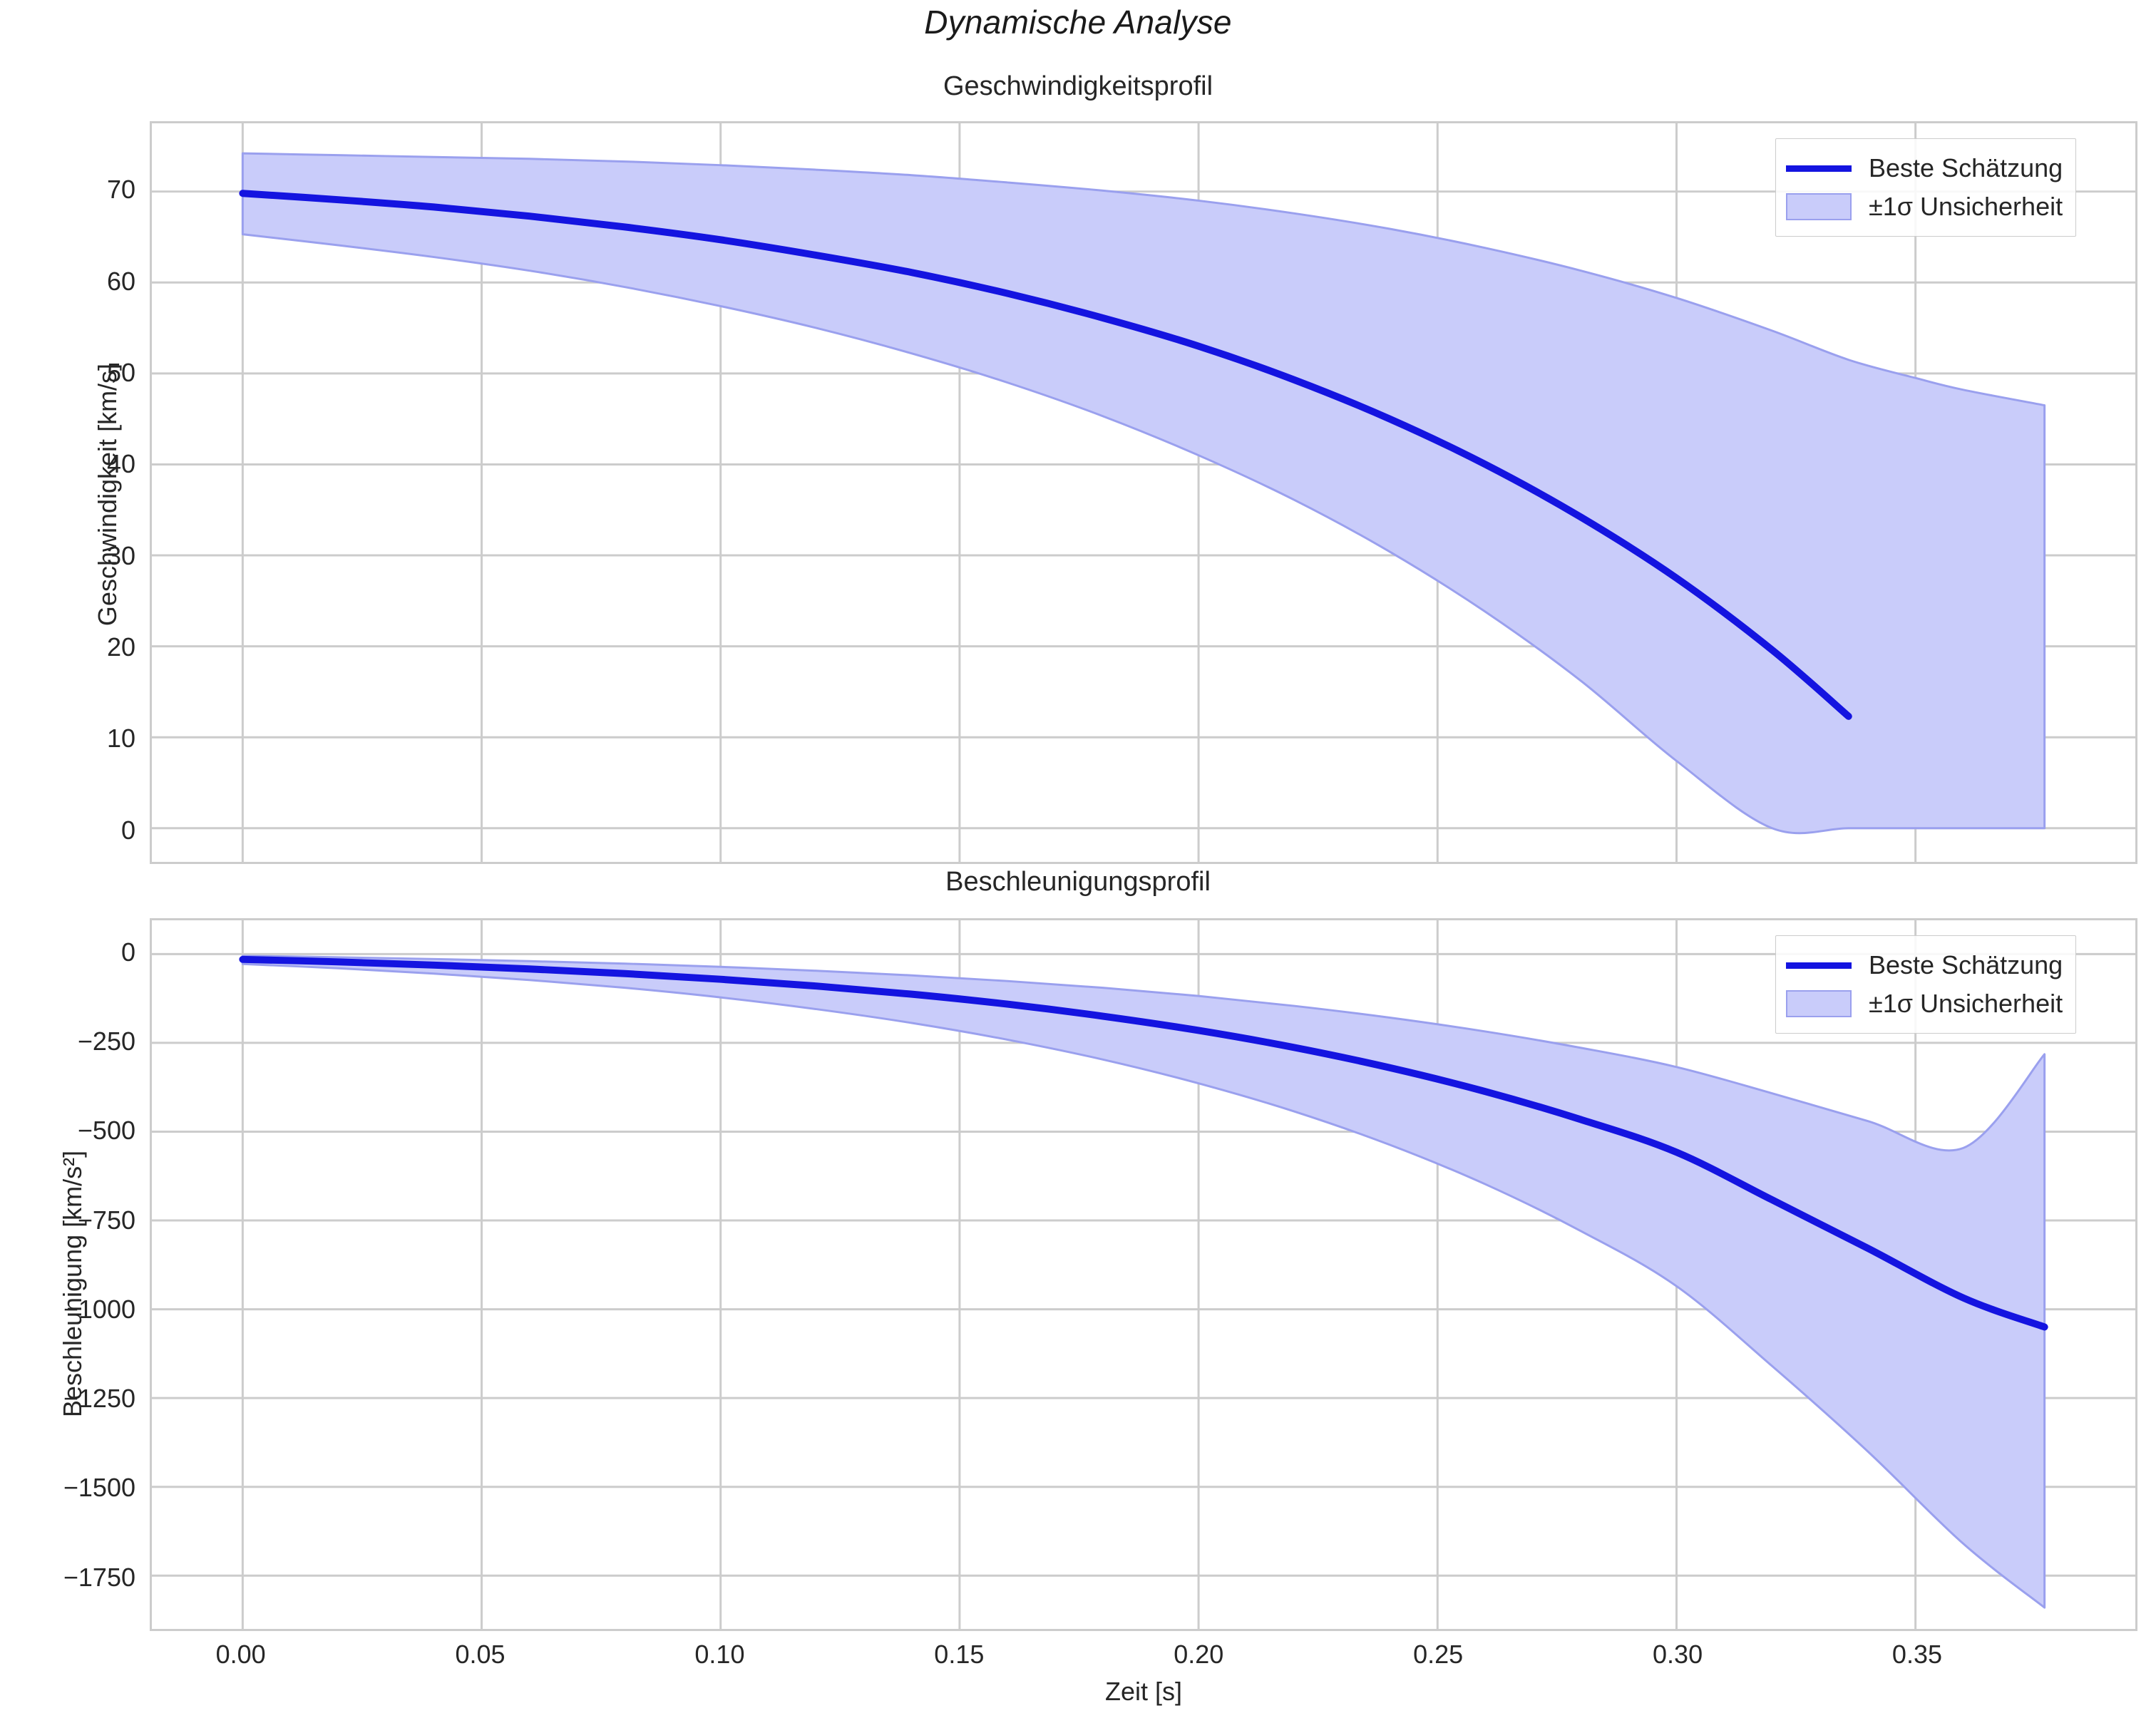  Describe the element at coordinates (1678, 1654) in the screenshot. I see `x-tick-label: 0.30` at that location.